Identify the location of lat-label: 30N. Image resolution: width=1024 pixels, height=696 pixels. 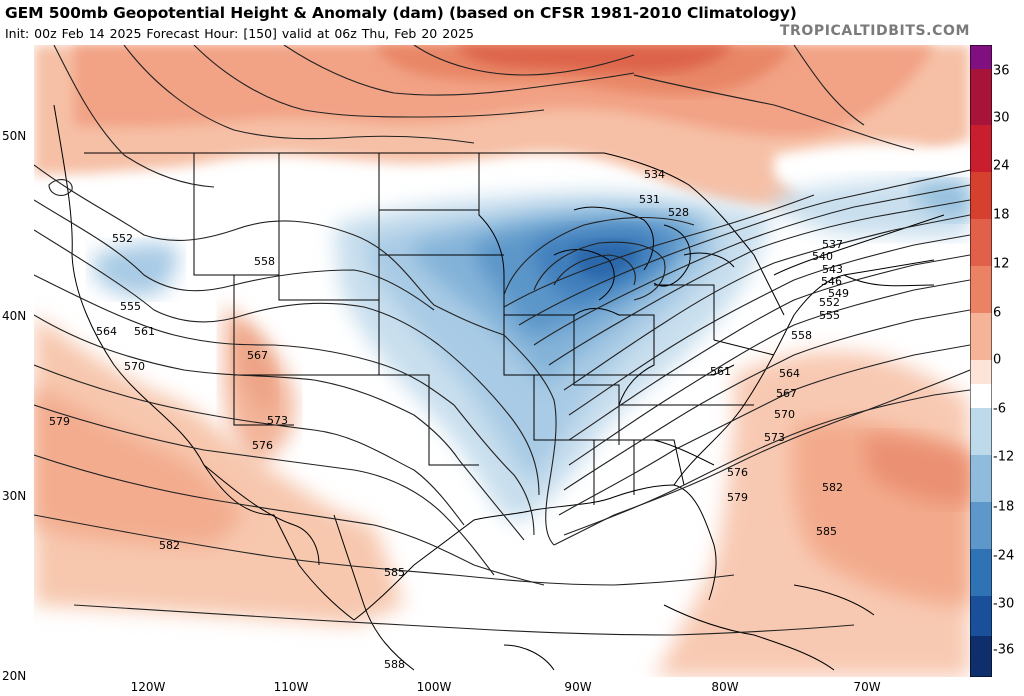
(14, 496).